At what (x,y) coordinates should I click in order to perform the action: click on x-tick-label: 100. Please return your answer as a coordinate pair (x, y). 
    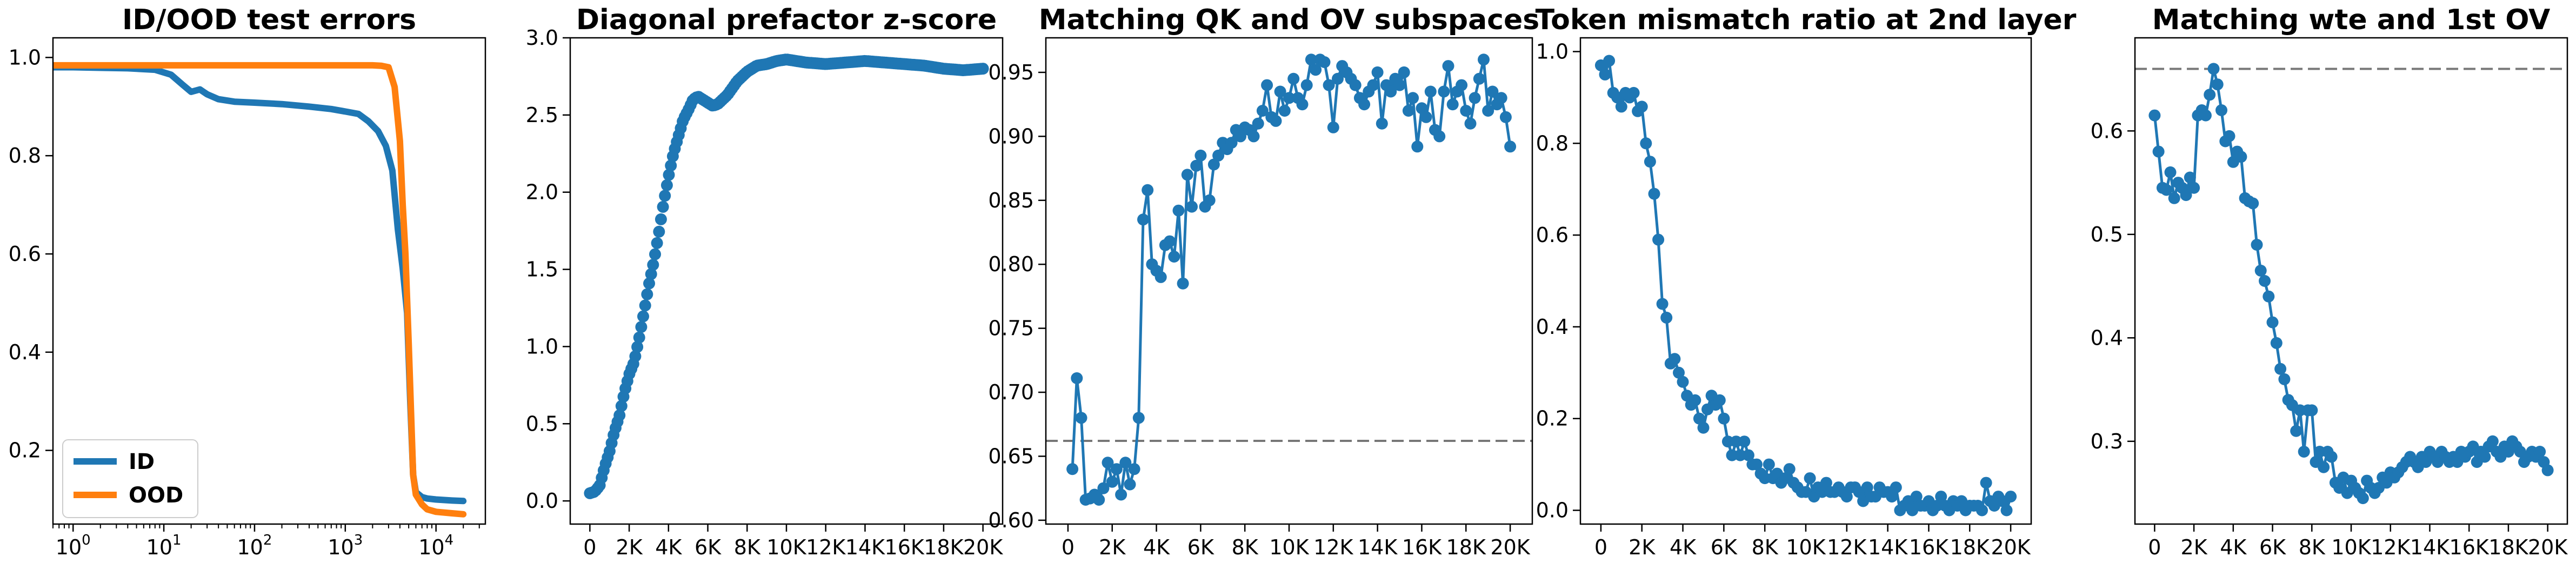
    Looking at the image, I should click on (73, 545).